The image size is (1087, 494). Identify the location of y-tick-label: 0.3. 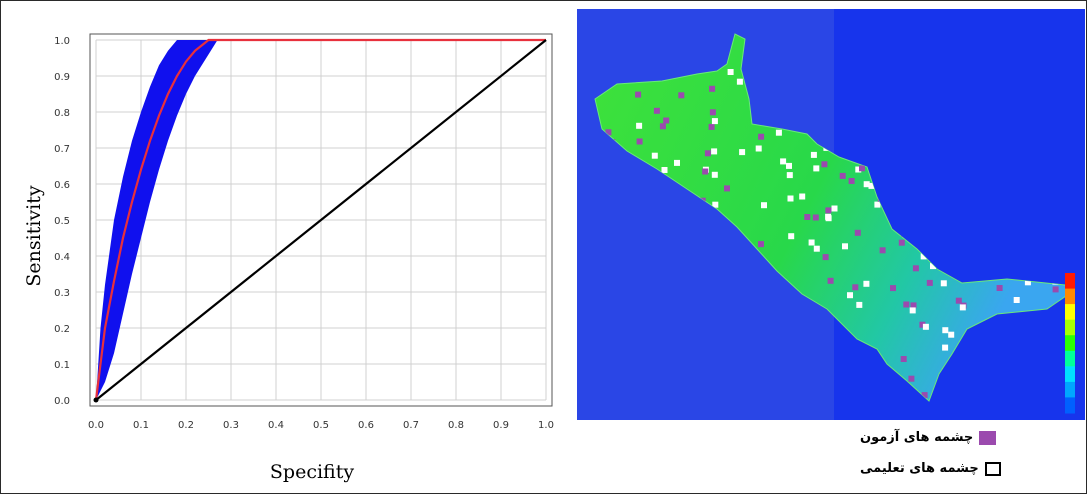
(62, 293).